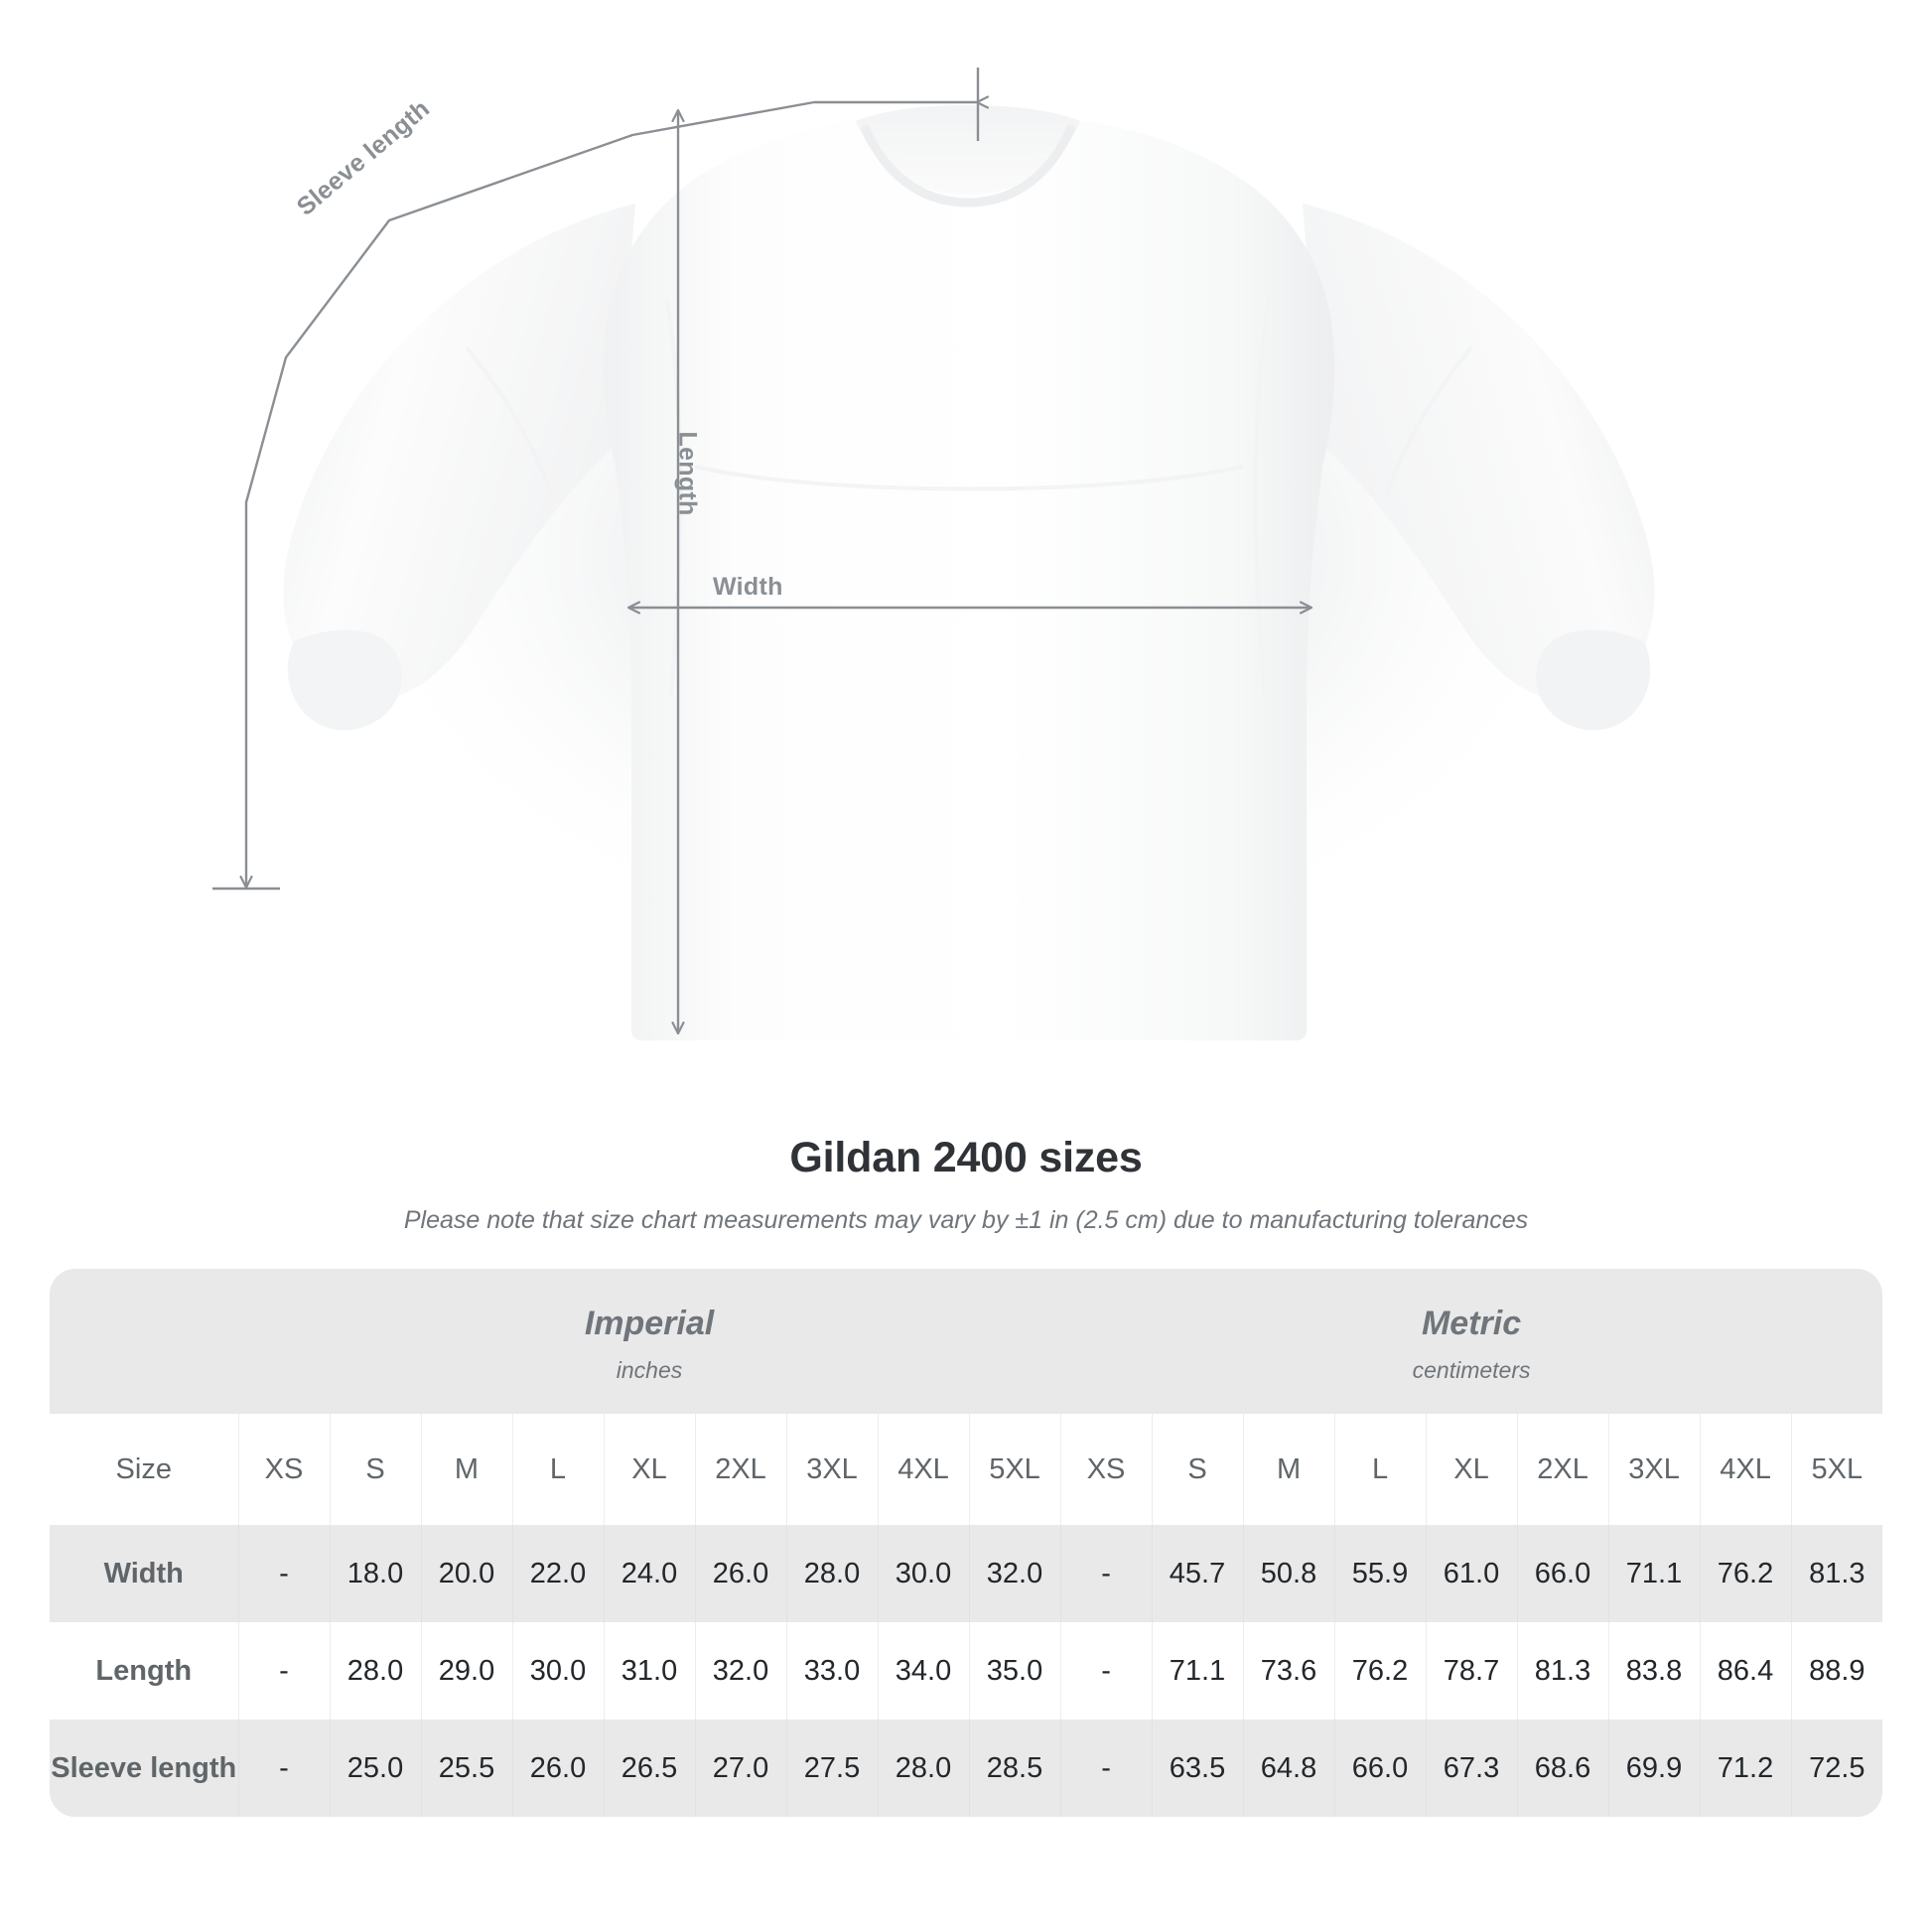 The width and height of the screenshot is (1932, 1932). What do you see at coordinates (144, 1769) in the screenshot?
I see `row-label-sleeve-length: Sleeve length` at bounding box center [144, 1769].